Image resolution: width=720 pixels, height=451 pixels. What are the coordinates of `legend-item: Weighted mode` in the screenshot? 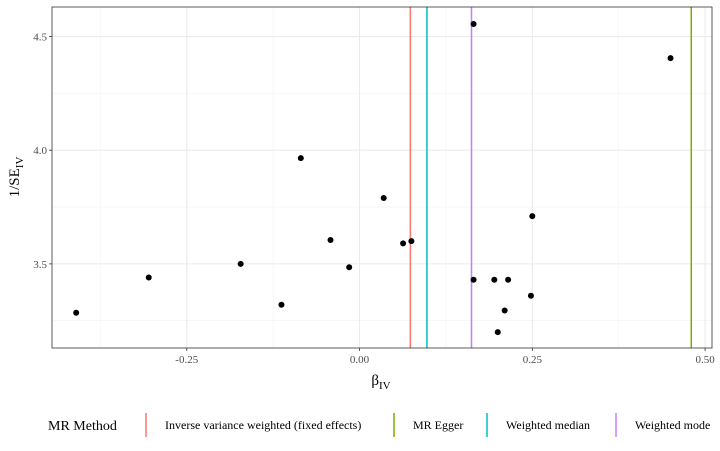 It's located at (662, 425).